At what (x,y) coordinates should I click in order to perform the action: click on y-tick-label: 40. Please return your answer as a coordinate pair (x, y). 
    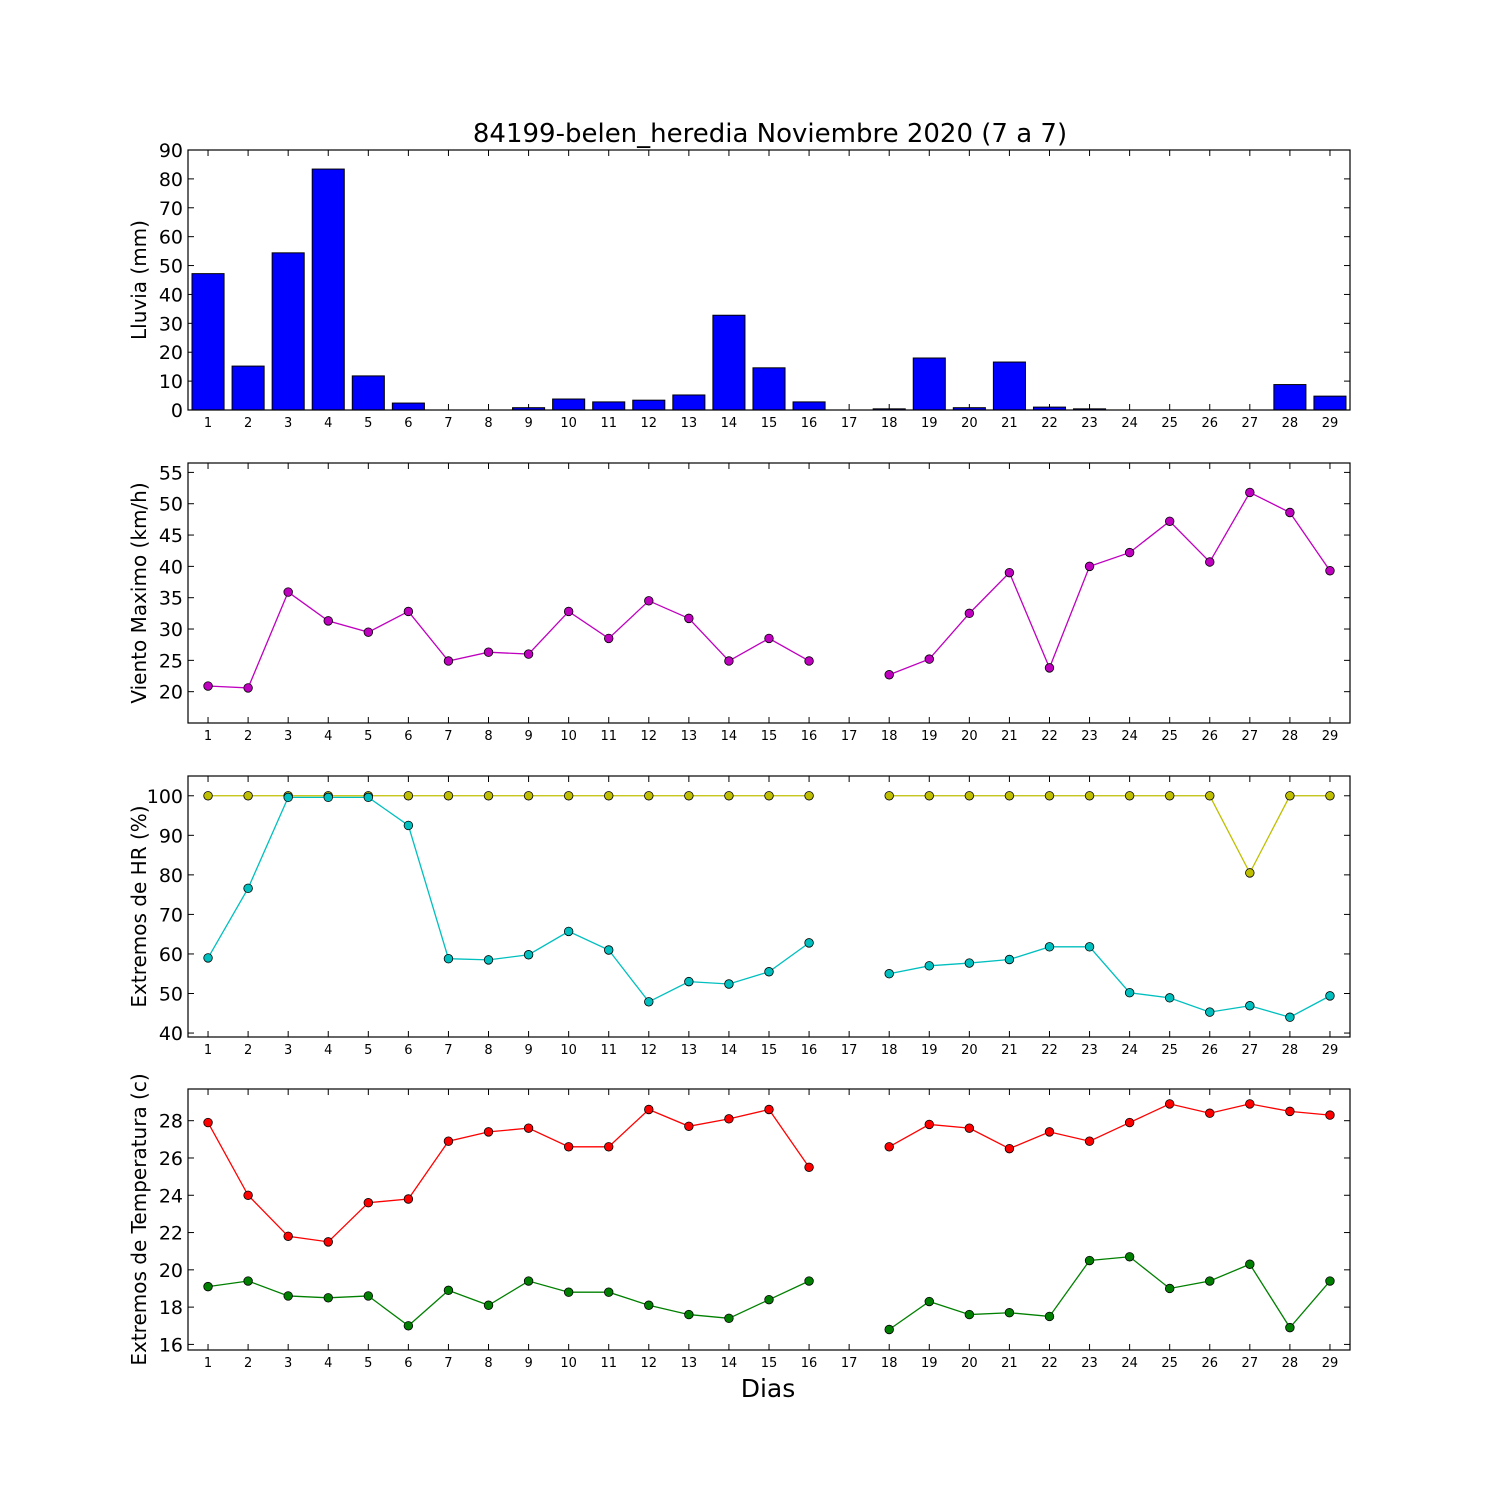
    Looking at the image, I should click on (171, 1034).